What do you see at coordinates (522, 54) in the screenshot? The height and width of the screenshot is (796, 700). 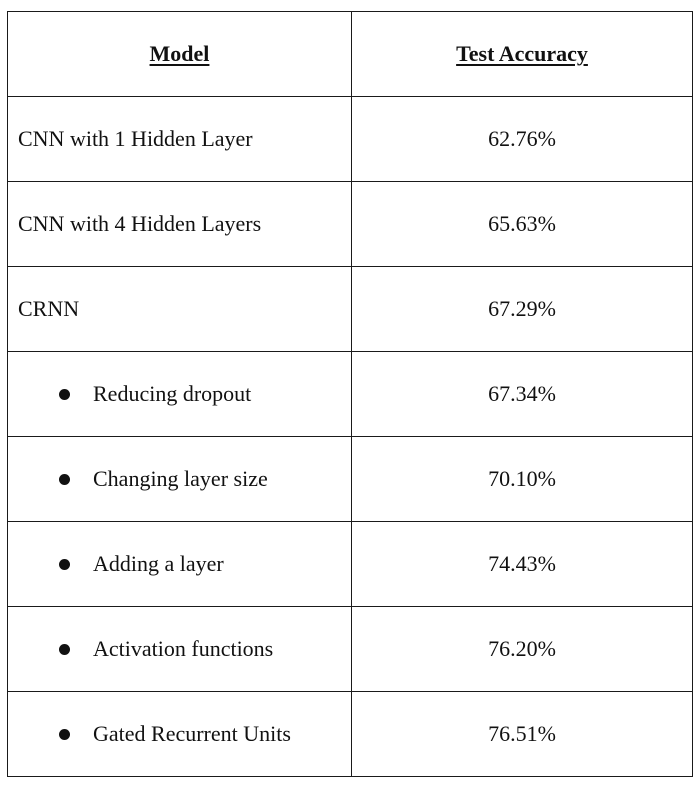 I see `accuracy-column-header: Test Accuracy` at bounding box center [522, 54].